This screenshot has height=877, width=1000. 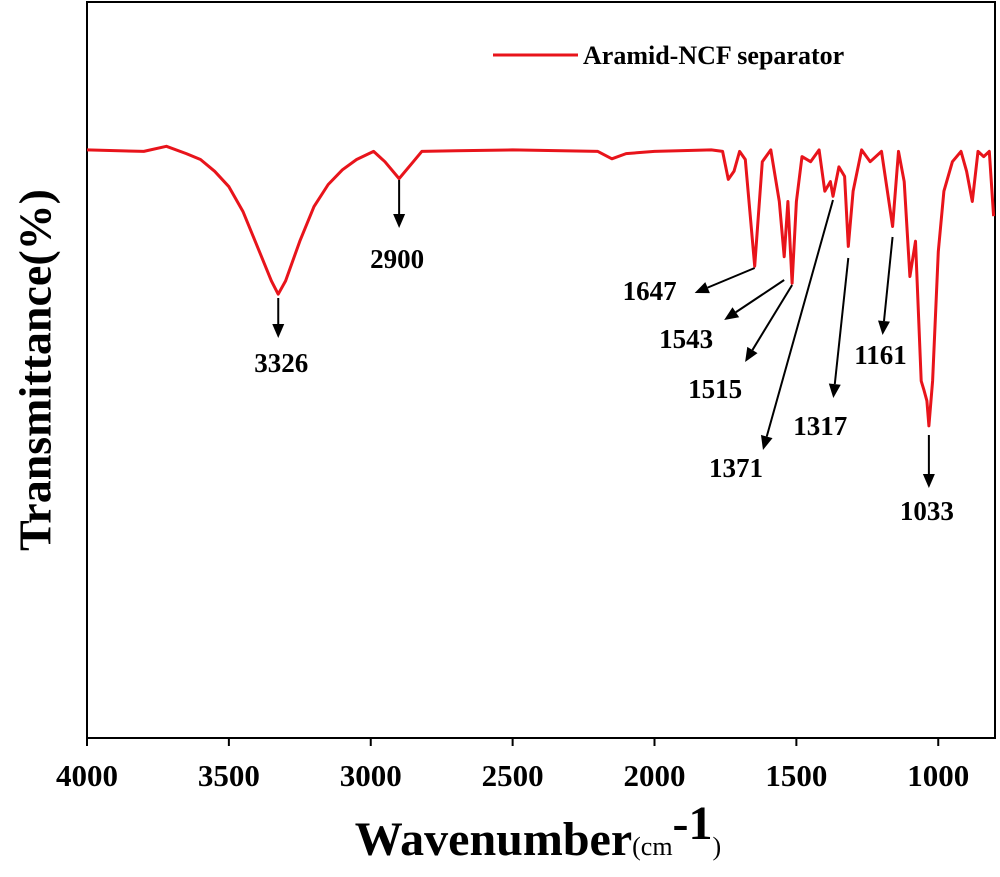 I want to click on x-tick-label: 1500, so click(x=796, y=775).